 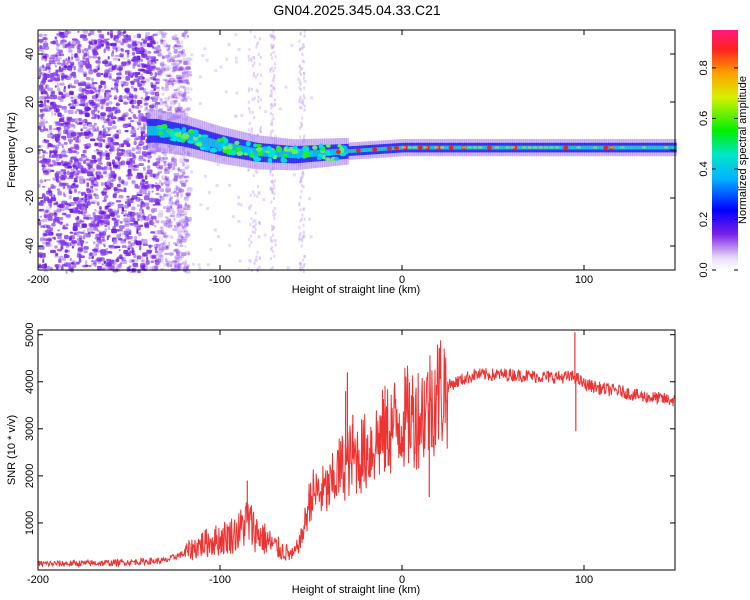 What do you see at coordinates (12, 150) in the screenshot?
I see `spectrogram-ylabel: Frequency (Hz)` at bounding box center [12, 150].